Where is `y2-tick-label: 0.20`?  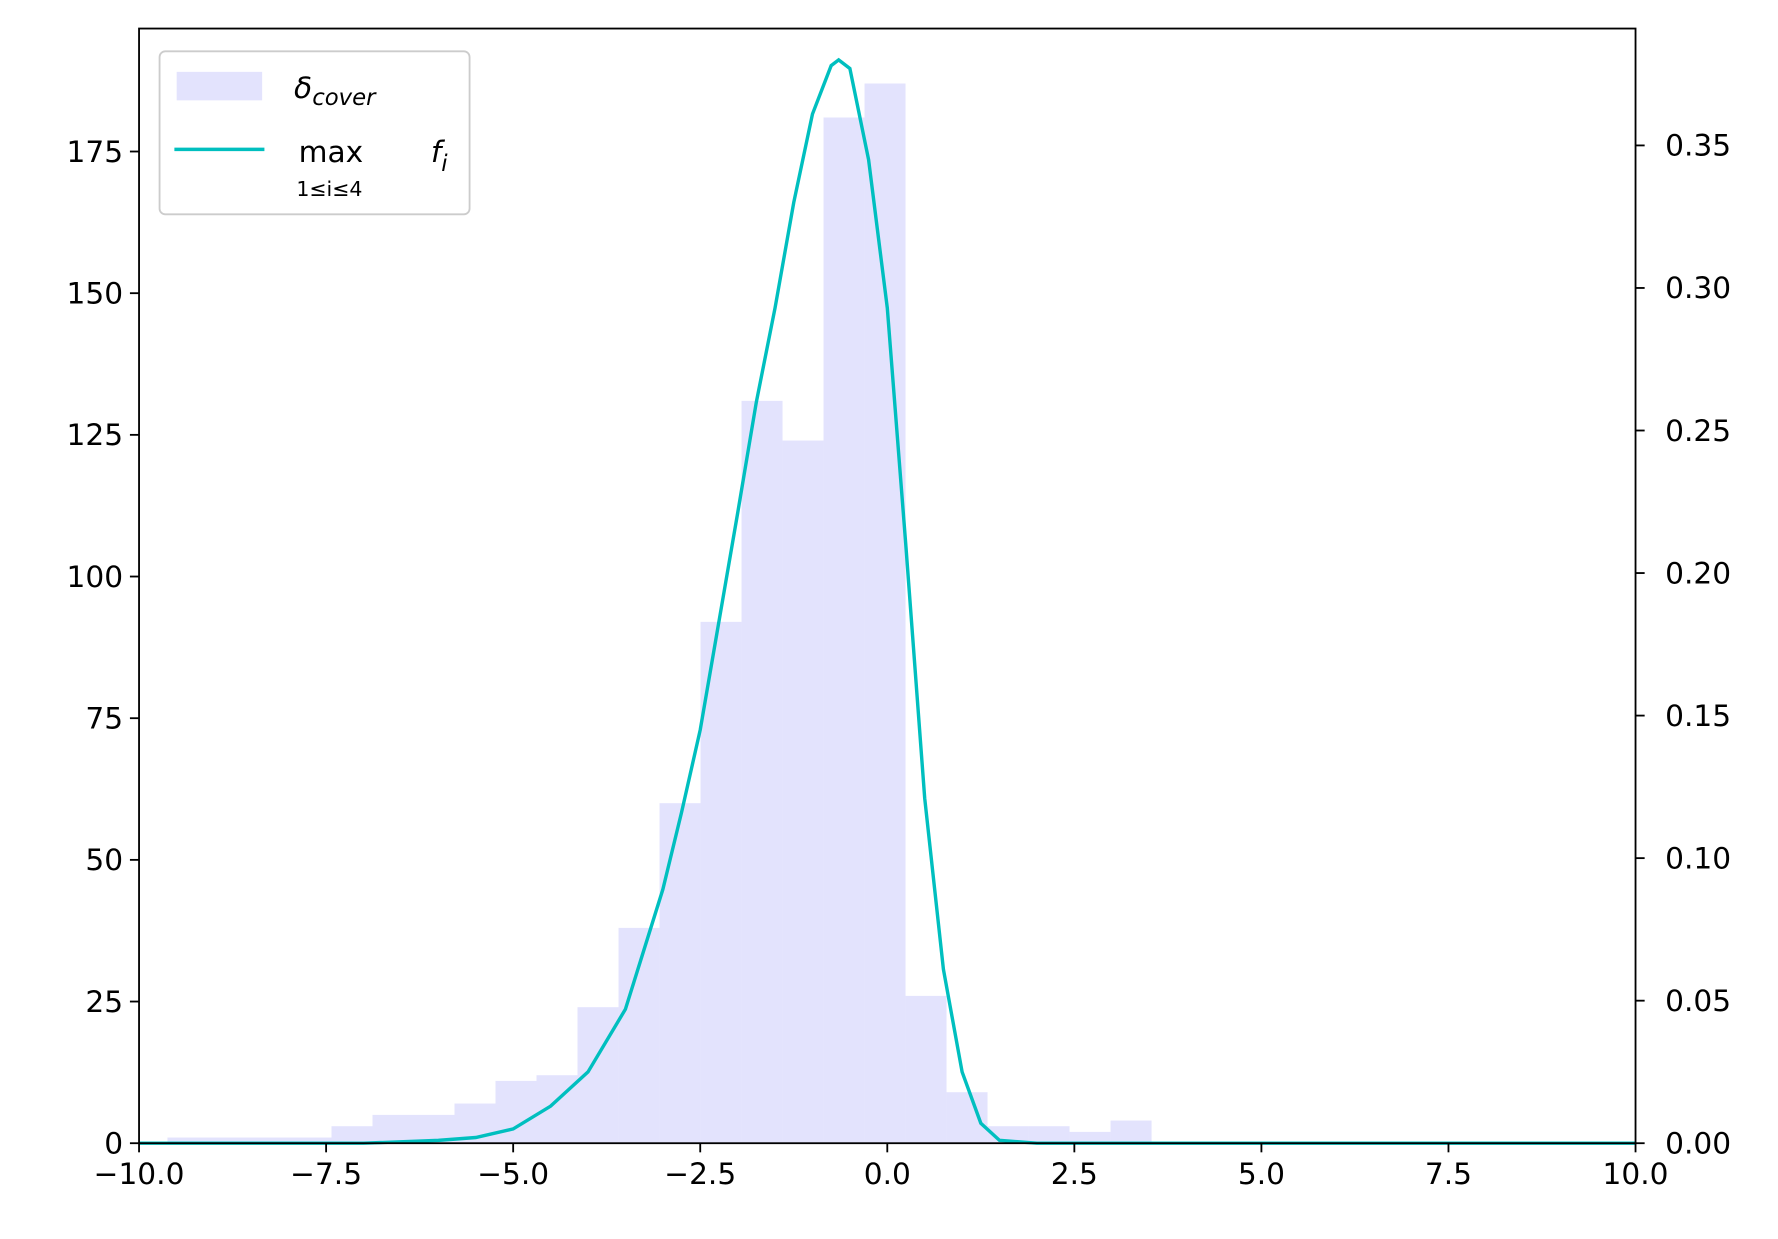 y2-tick-label: 0.20 is located at coordinates (1698, 572).